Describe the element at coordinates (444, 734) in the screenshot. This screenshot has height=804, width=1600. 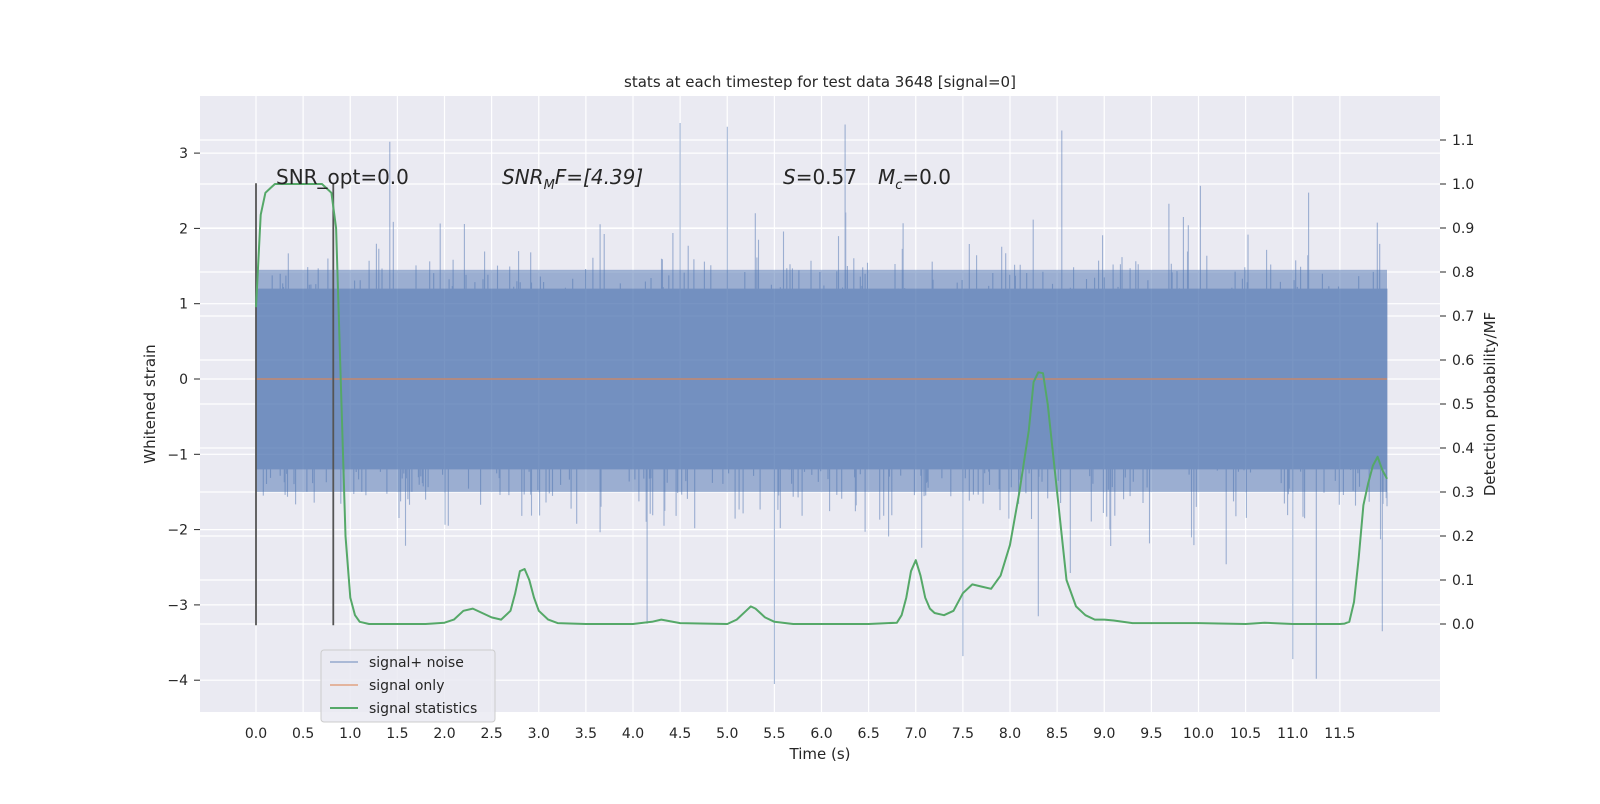
I see `x-tick-label: 2.0` at that location.